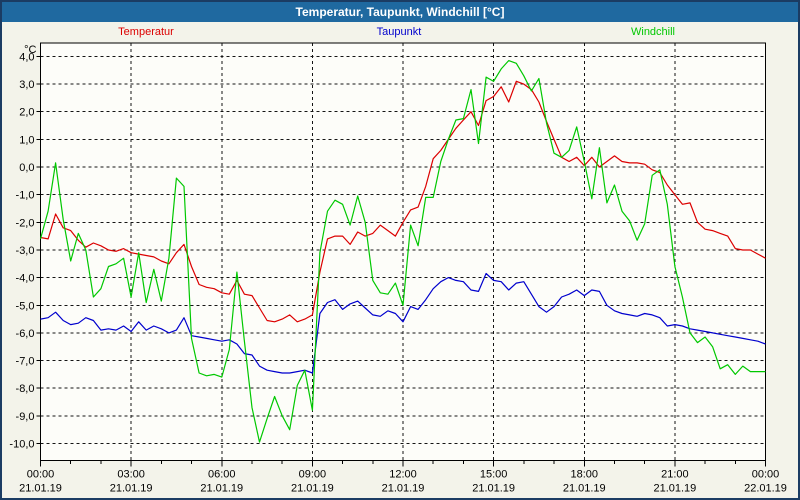  I want to click on y-tick-label: -7,0, so click(25, 362).